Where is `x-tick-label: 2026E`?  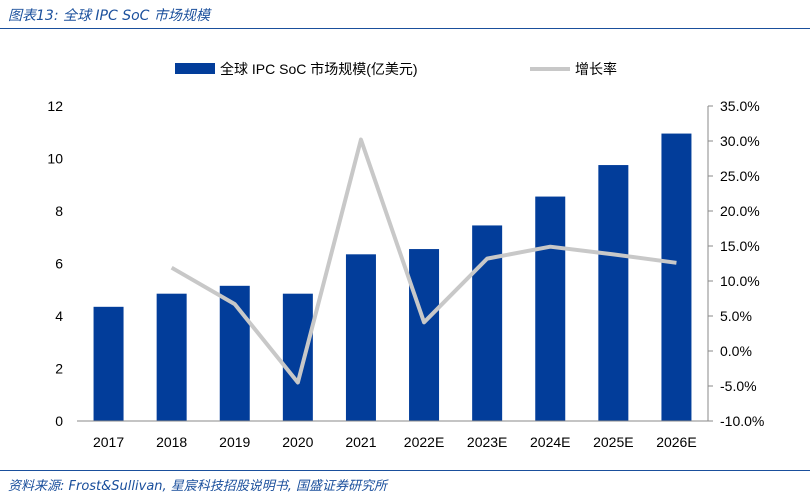 x-tick-label: 2026E is located at coordinates (676, 442).